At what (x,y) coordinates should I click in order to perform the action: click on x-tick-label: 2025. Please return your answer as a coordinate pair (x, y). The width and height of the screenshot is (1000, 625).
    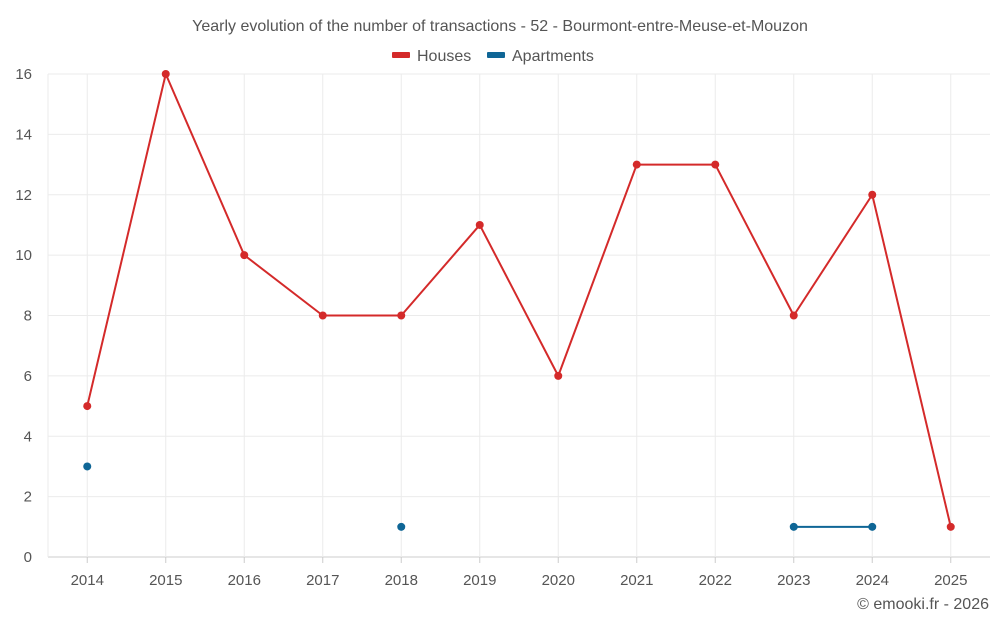
    Looking at the image, I should click on (950, 580).